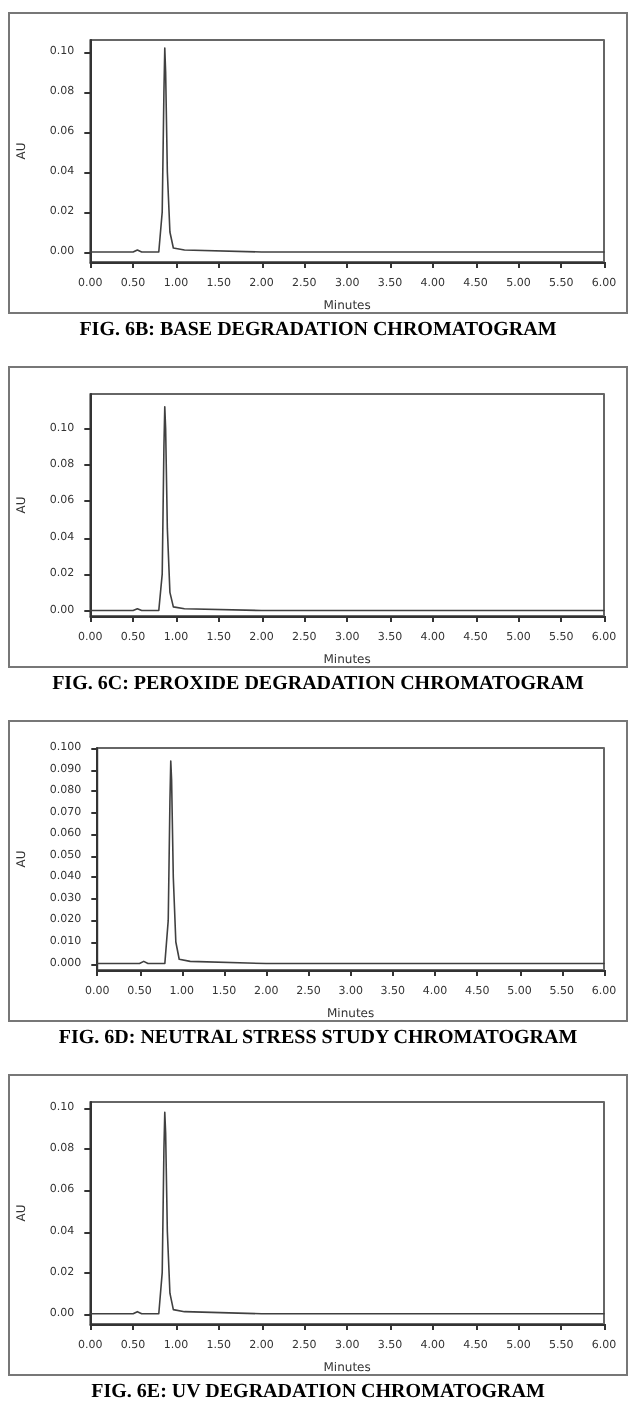  What do you see at coordinates (318, 1038) in the screenshot?
I see `text: FIG. 6D: NEUTRAL STRESS STUDY CHROMATOGRAM` at bounding box center [318, 1038].